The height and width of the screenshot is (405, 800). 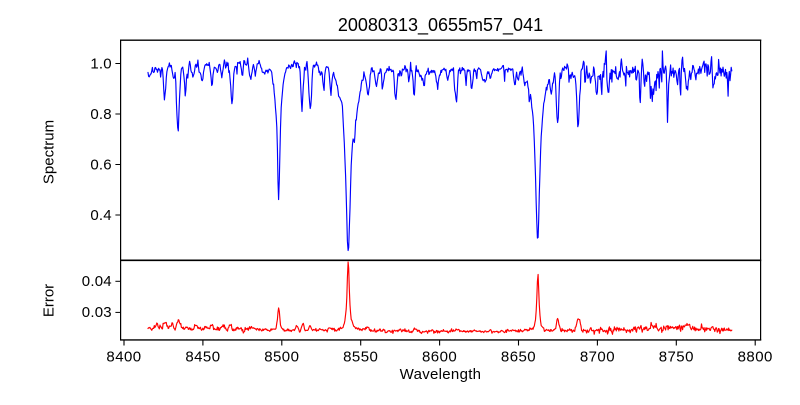 I want to click on svg-text: 20080313_0655m57_041, so click(x=440, y=25).